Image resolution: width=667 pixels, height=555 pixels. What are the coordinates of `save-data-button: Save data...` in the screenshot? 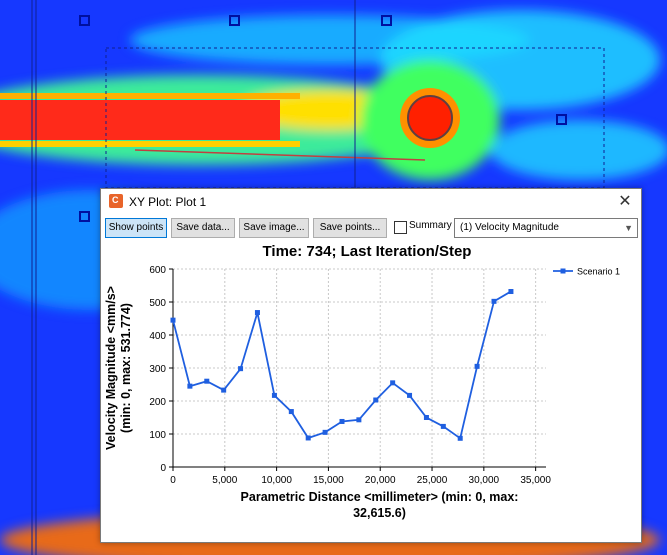 It's located at (203, 228).